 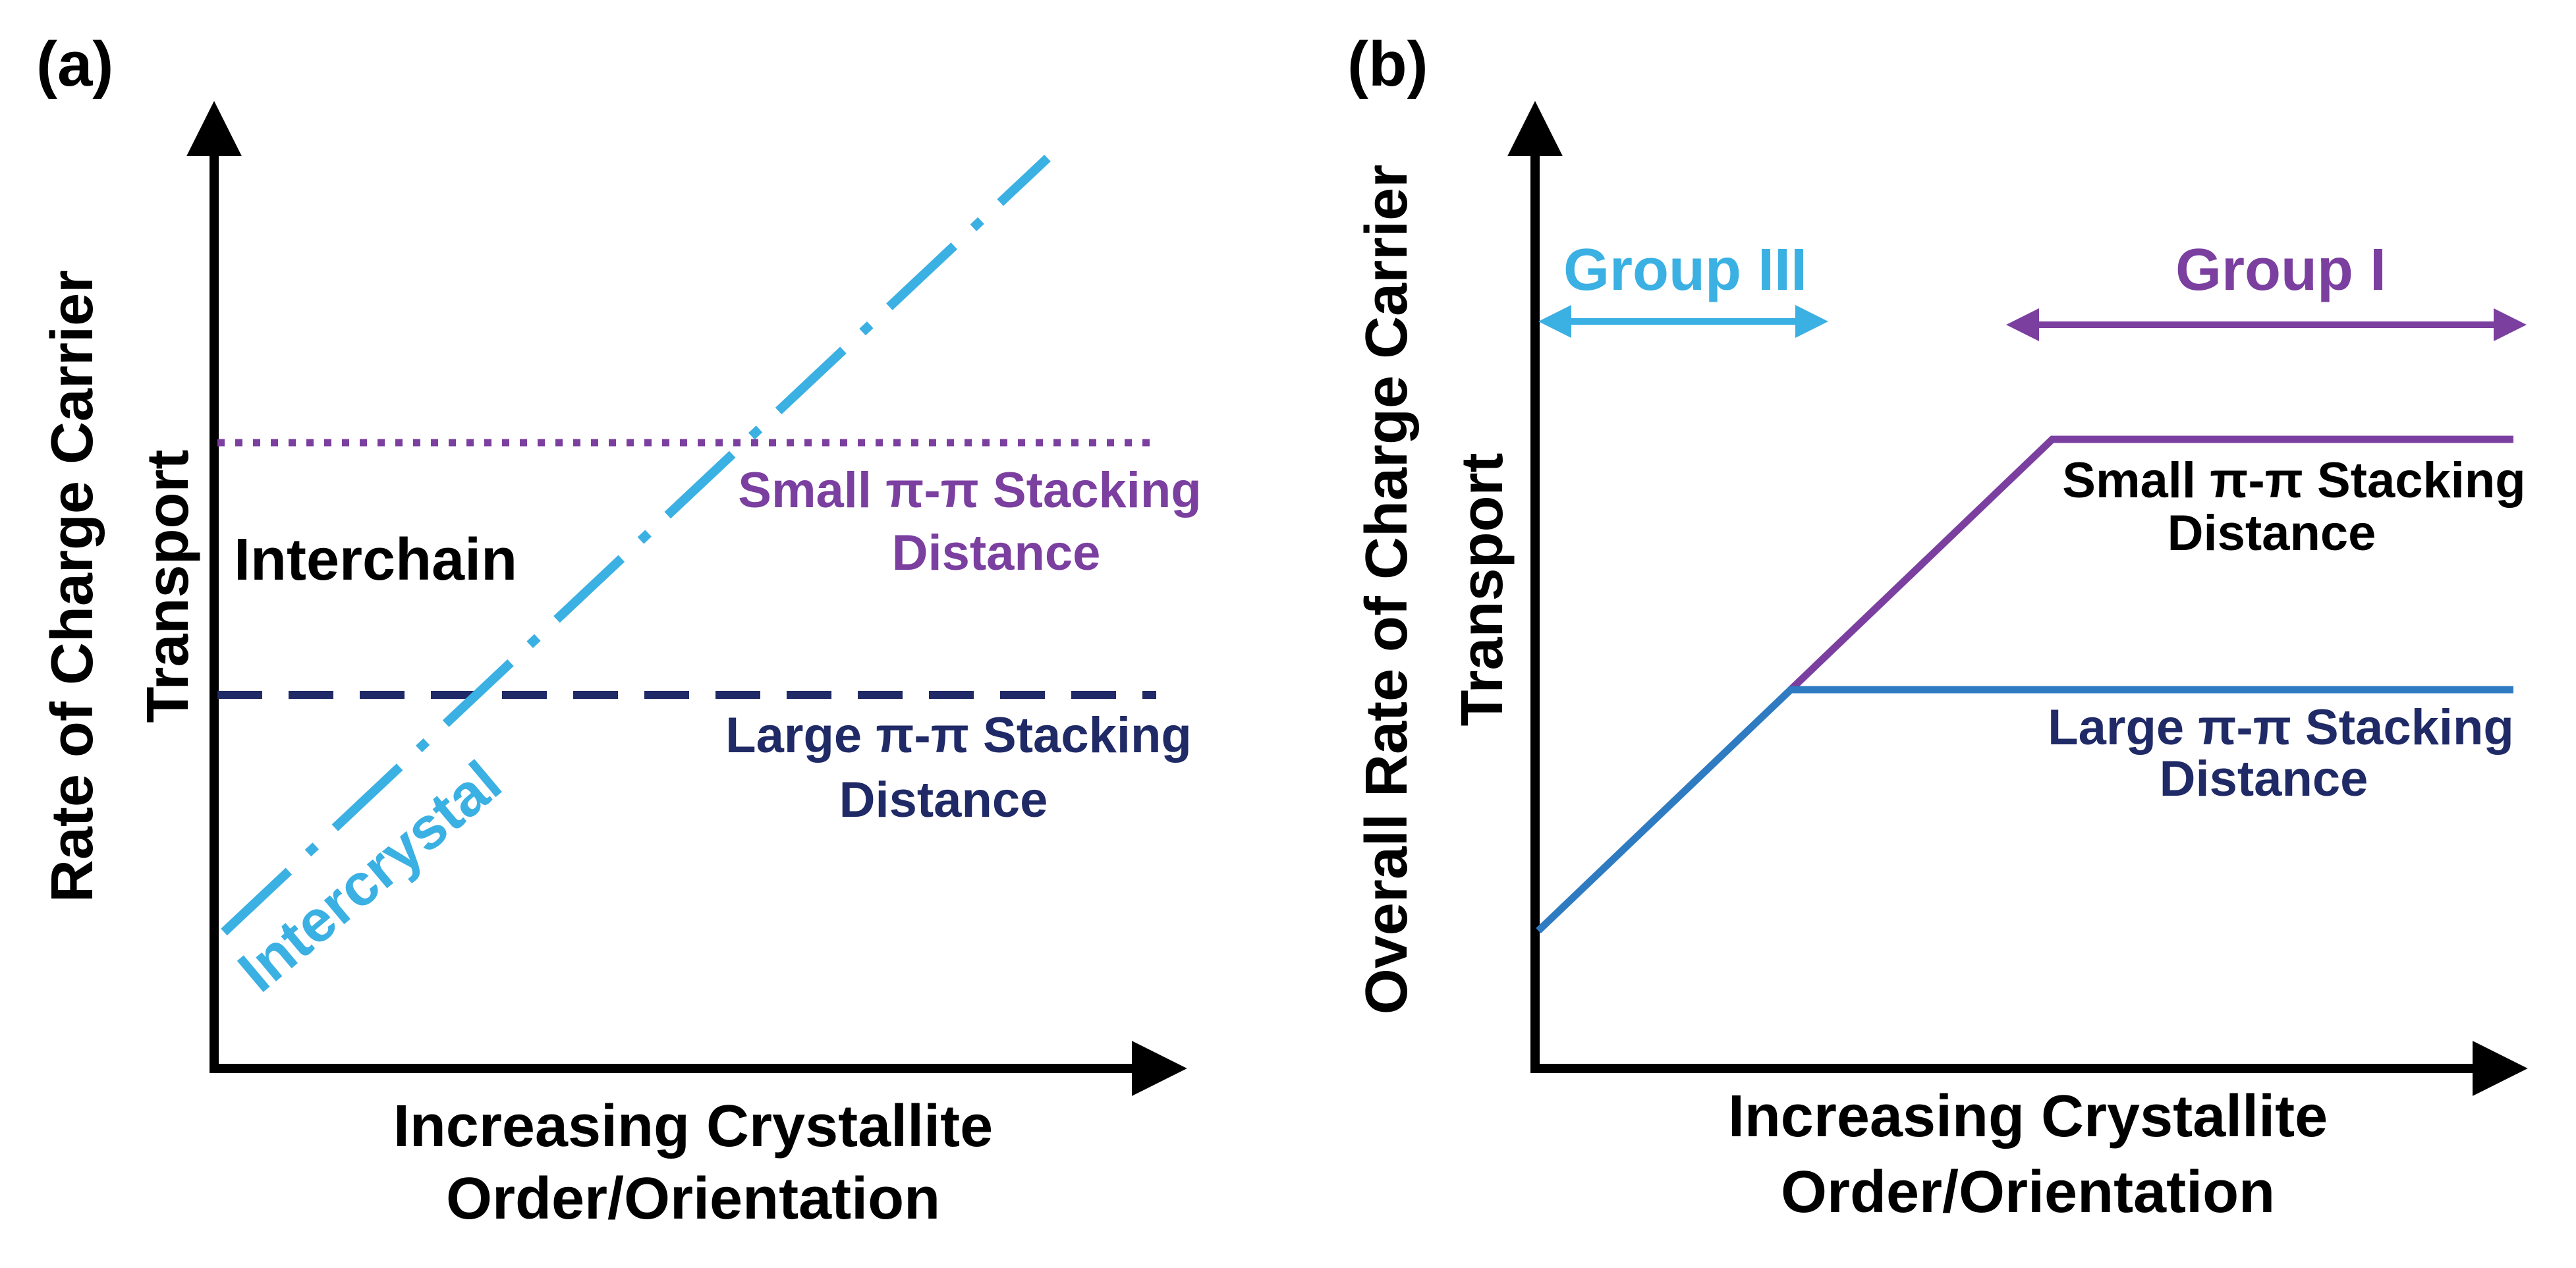 I want to click on panel-b-large-label-line2: Distance, so click(x=2264, y=779).